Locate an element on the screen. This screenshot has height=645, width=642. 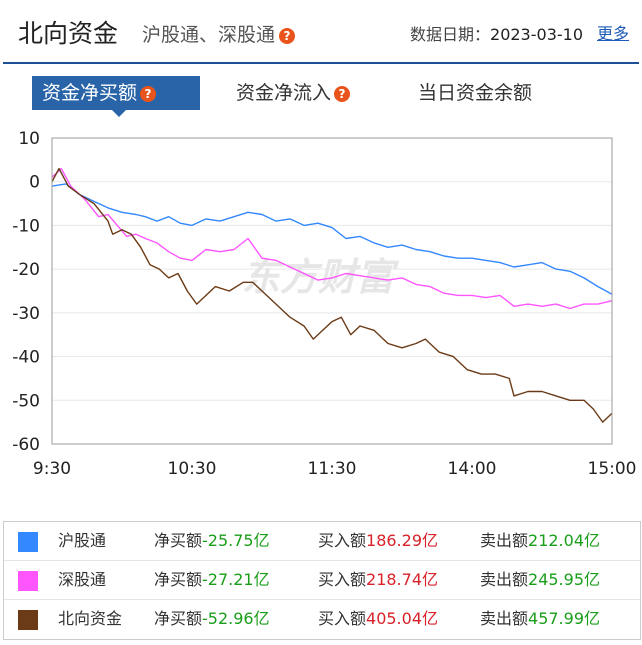
buy-value: 405.04亿 is located at coordinates (402, 618).